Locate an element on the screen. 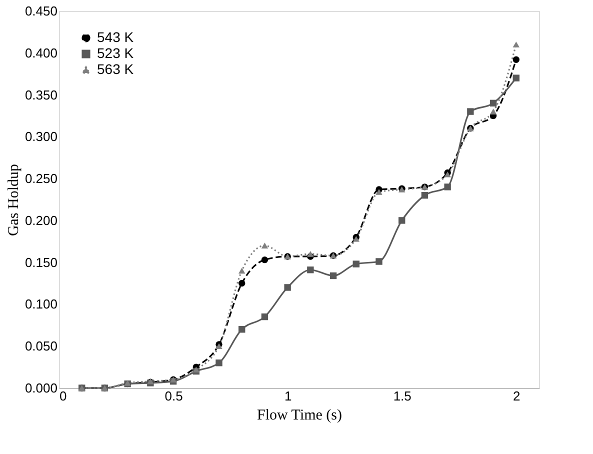 This screenshot has height=454, width=593. y-tick-label: 0.250 is located at coordinates (41, 178).